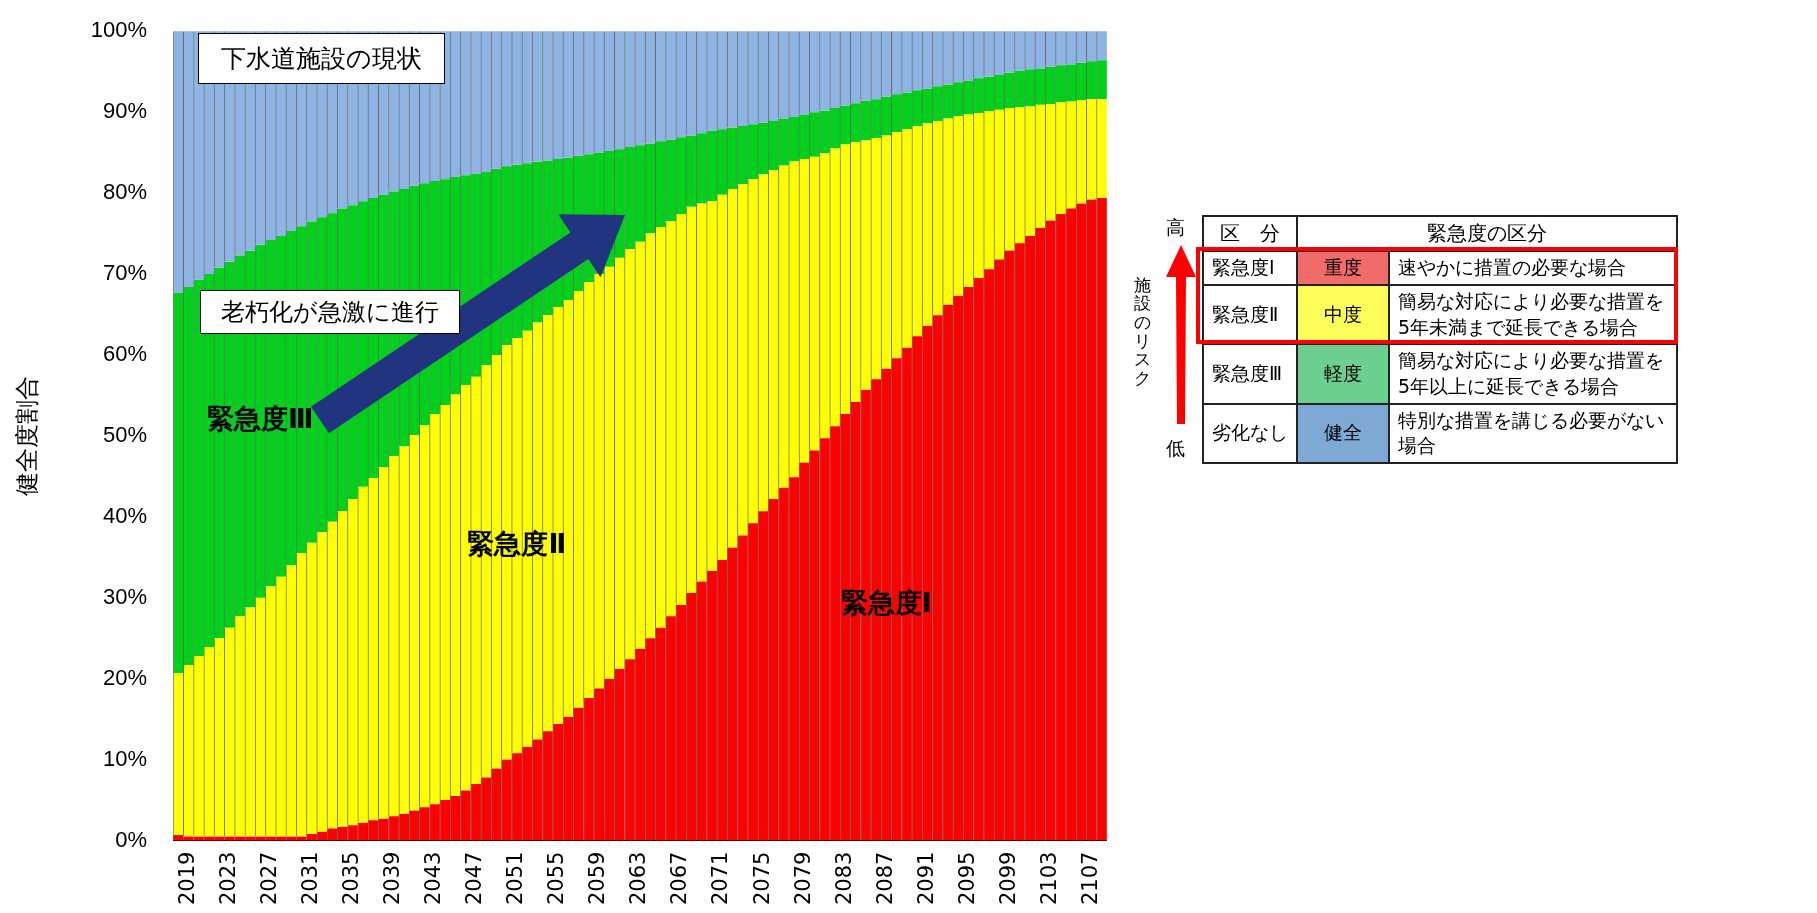 This screenshot has width=1817, height=913. Describe the element at coordinates (125, 111) in the screenshot. I see `y-tick-label: 90%` at that location.